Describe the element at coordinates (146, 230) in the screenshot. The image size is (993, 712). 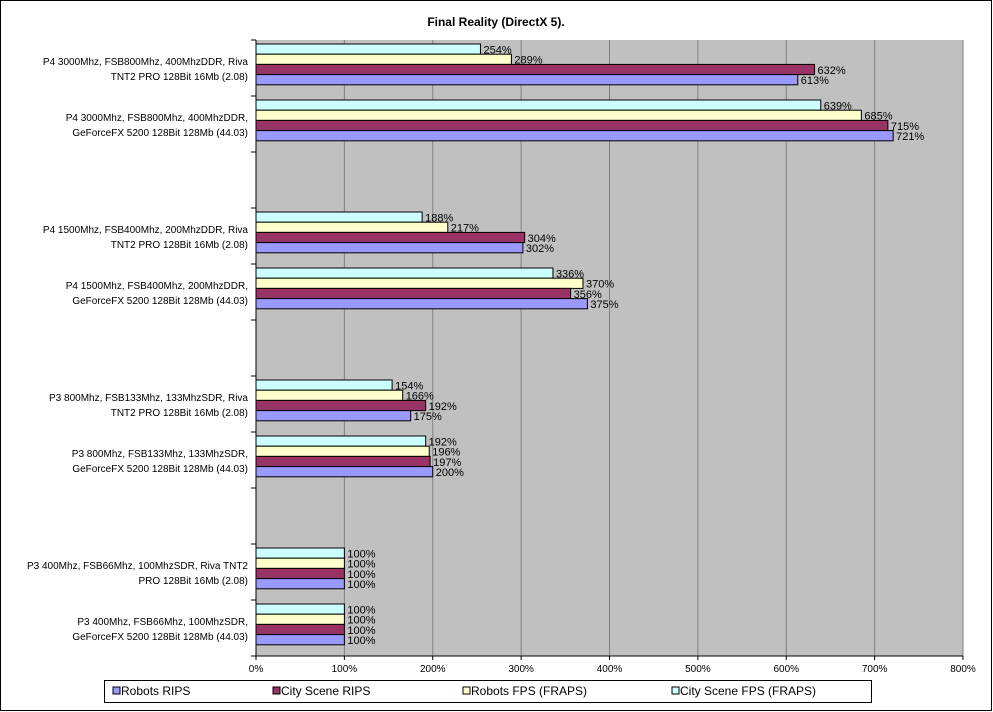
I see `category-label: P4 1500Mhz, FSB400Mhz, 200MhzDDR, Riva` at that location.